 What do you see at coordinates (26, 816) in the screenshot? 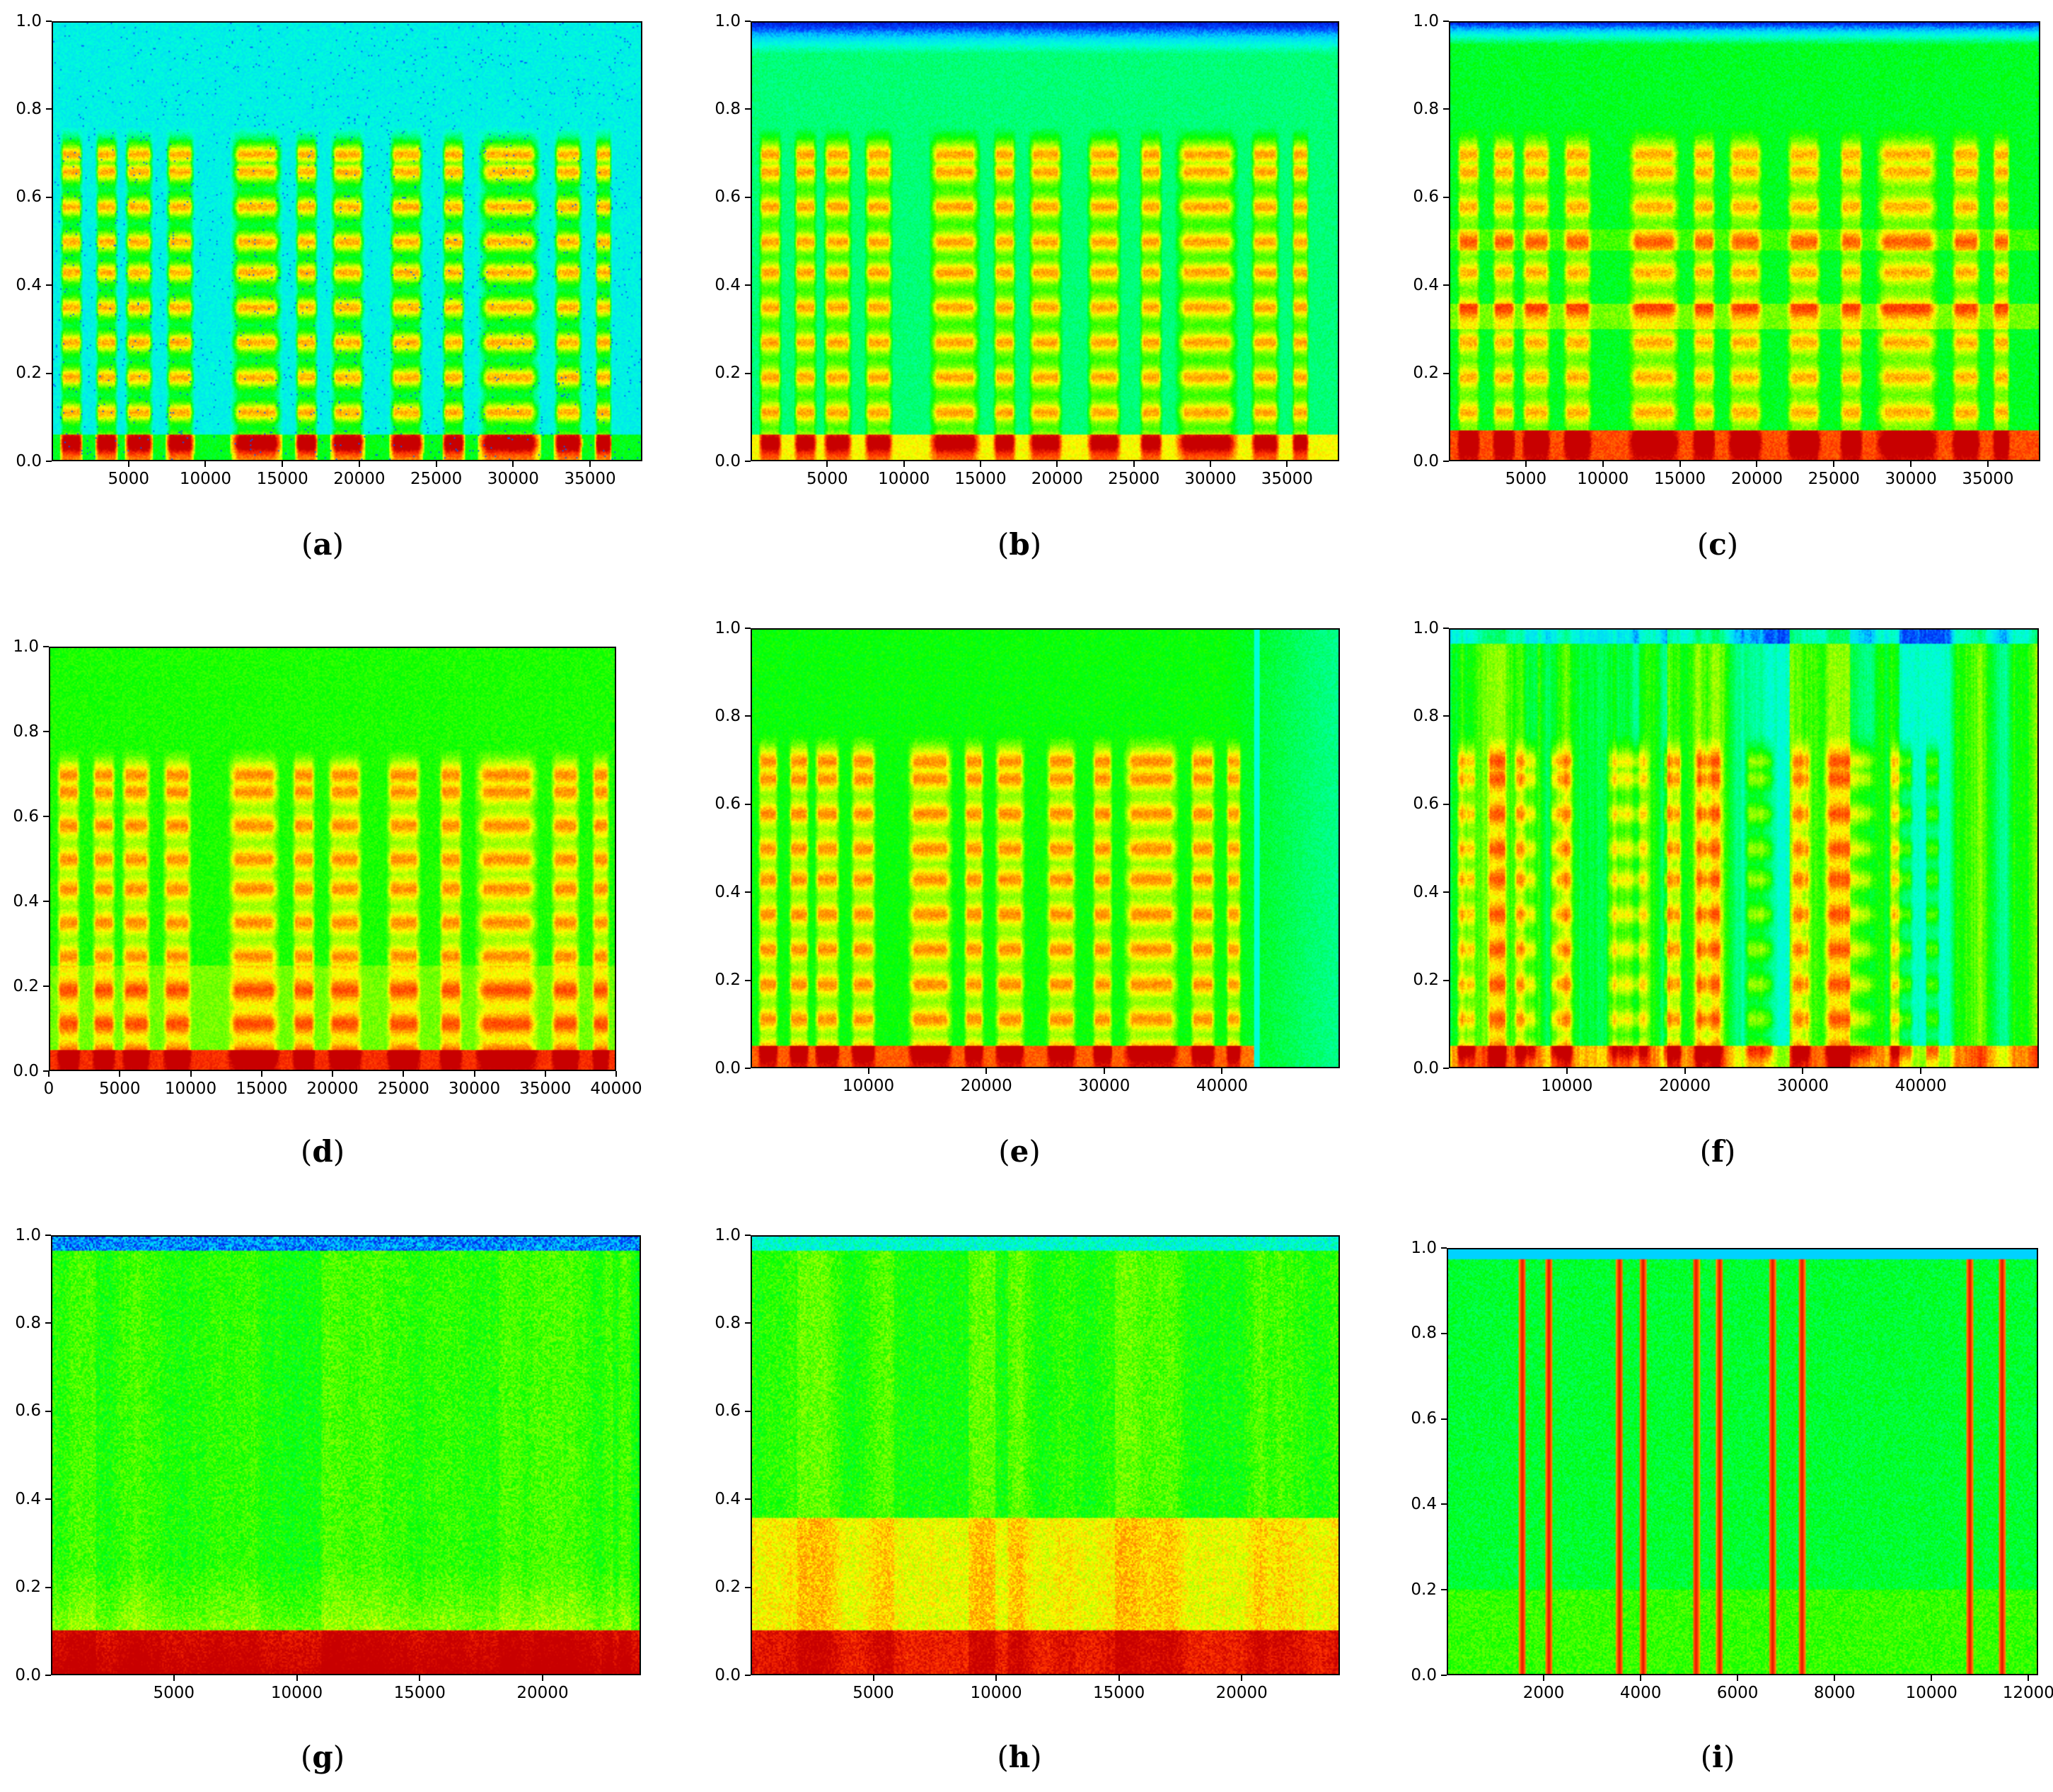
I see `y-tick-label-d-3: 0.6` at bounding box center [26, 816].